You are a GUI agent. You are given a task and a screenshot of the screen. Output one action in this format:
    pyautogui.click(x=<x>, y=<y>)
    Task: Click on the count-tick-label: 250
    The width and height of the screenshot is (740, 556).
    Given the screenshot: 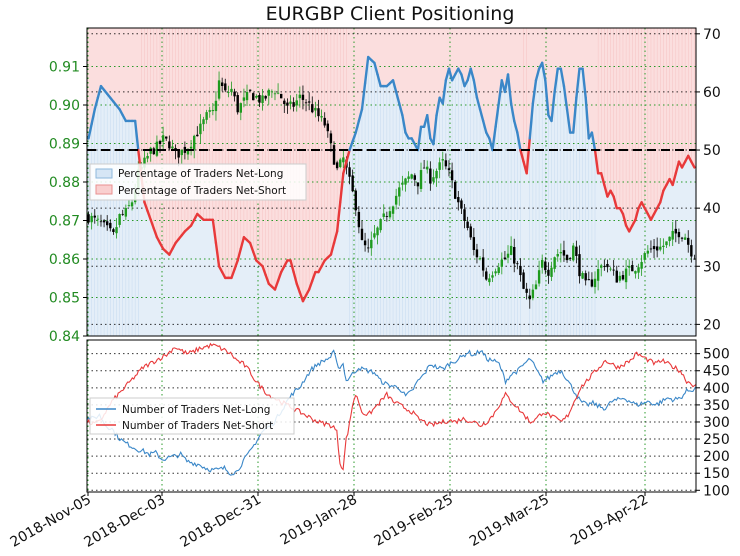 What is the action you would take?
    pyautogui.click(x=716, y=440)
    